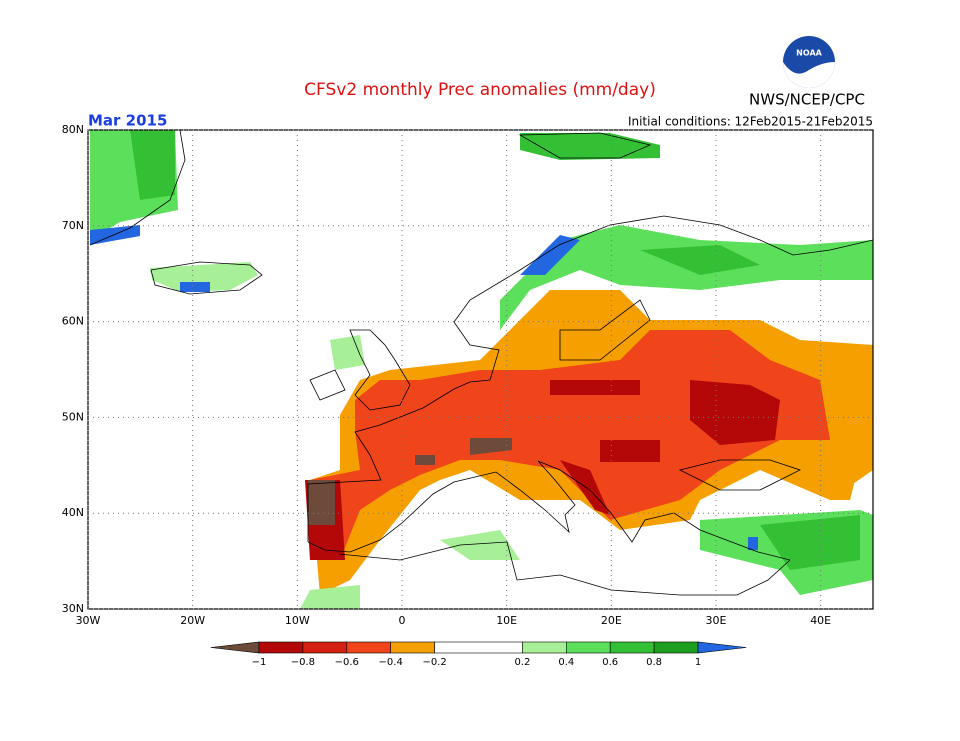 The image size is (960, 741). Describe the element at coordinates (391, 662) in the screenshot. I see `colorbar-label: −0.4` at that location.